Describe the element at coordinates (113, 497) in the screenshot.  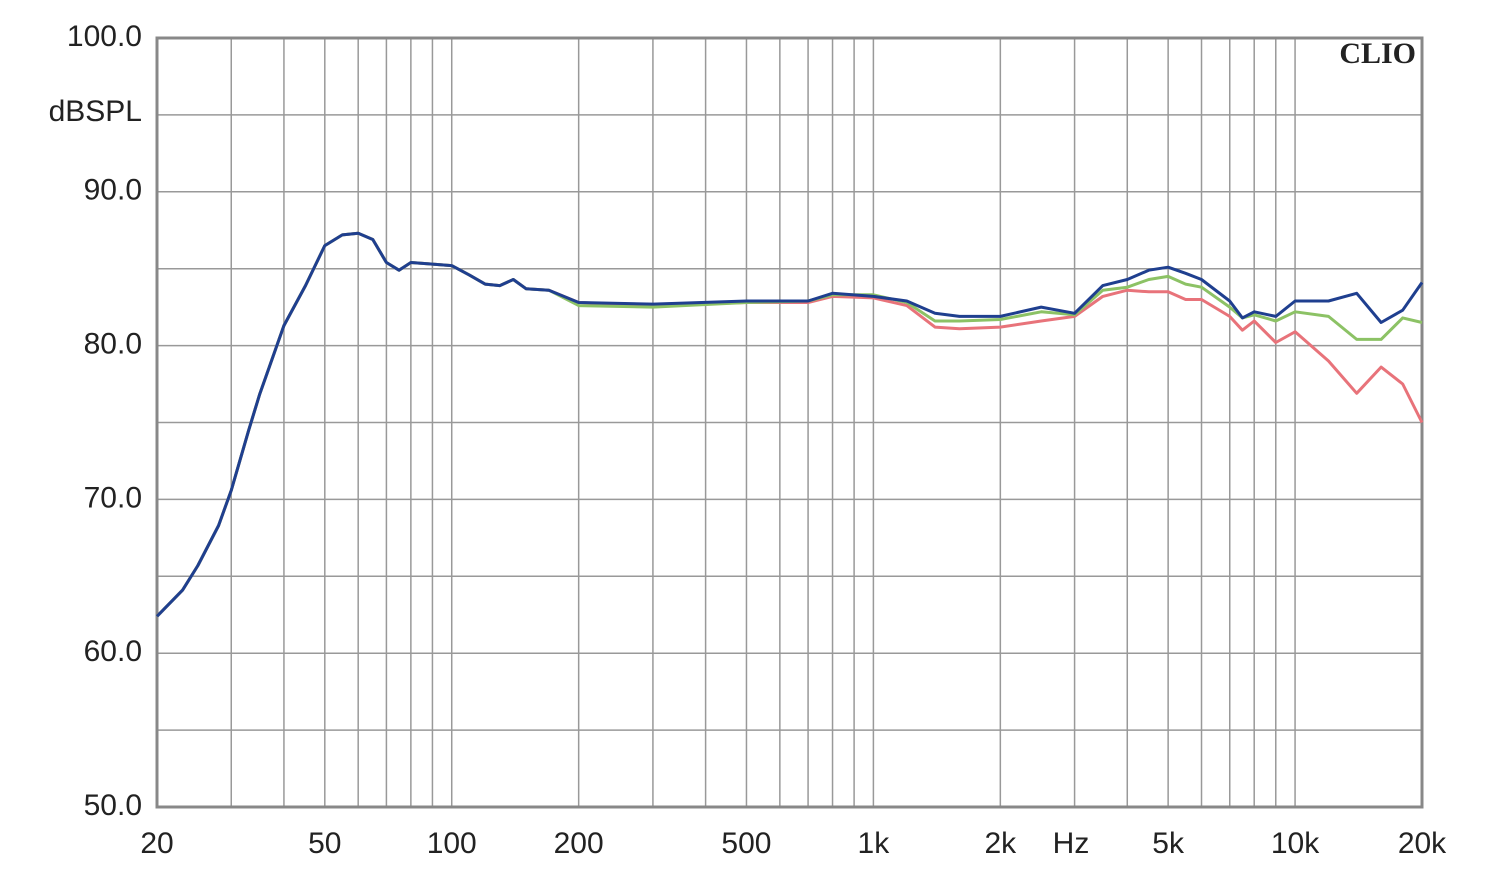
I see `y-tick-label: 70.0` at that location.